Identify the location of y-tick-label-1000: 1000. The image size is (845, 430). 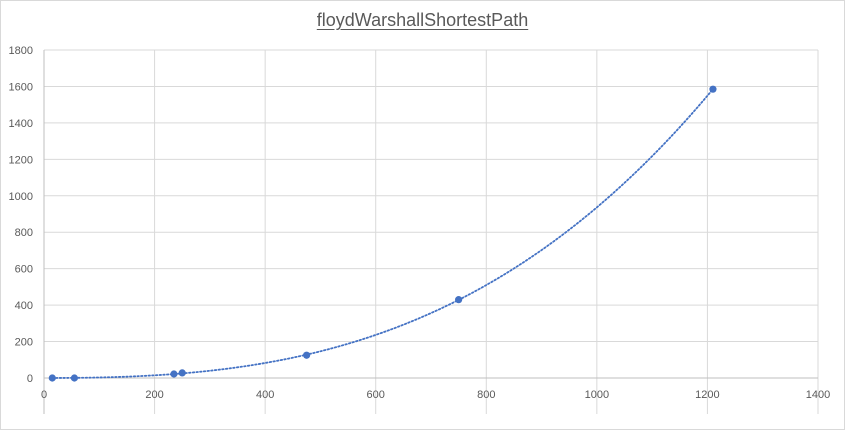
(21, 197).